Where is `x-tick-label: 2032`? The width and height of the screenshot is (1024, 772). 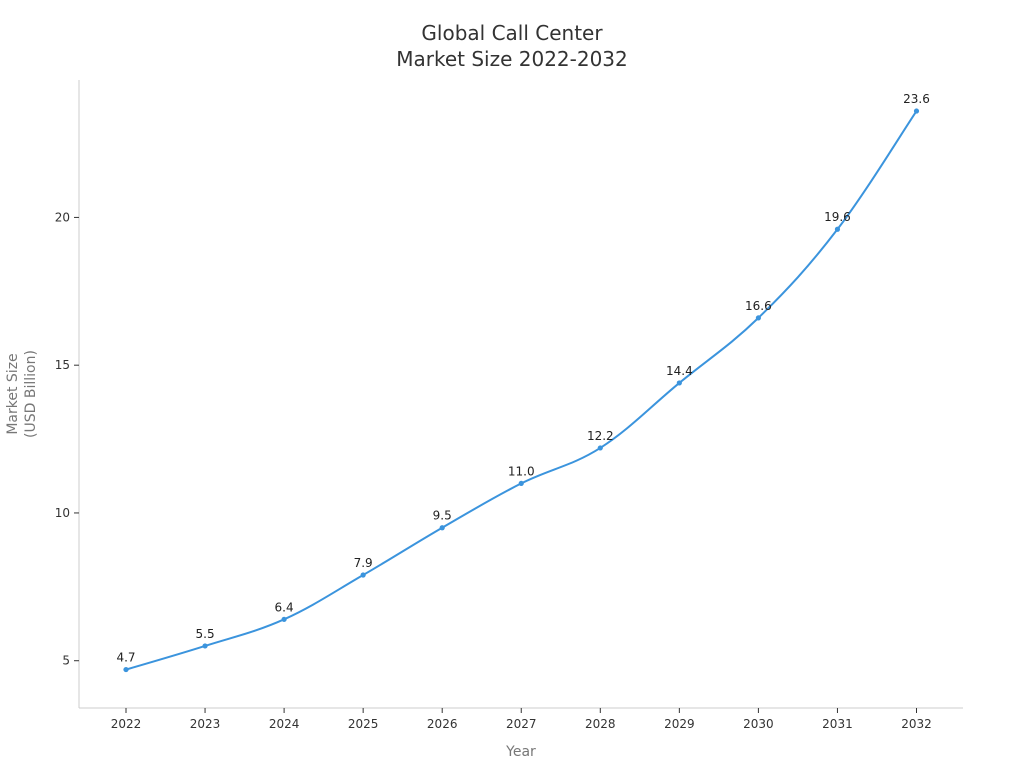 x-tick-label: 2032 is located at coordinates (916, 724).